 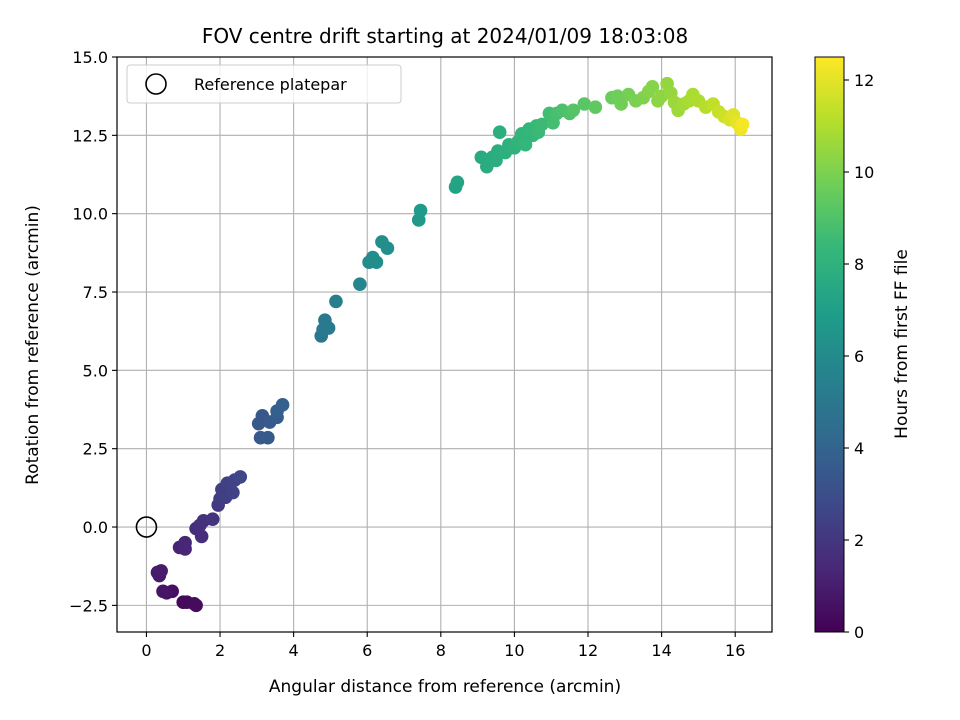 I want to click on x-tick-label: 4, so click(x=294, y=650).